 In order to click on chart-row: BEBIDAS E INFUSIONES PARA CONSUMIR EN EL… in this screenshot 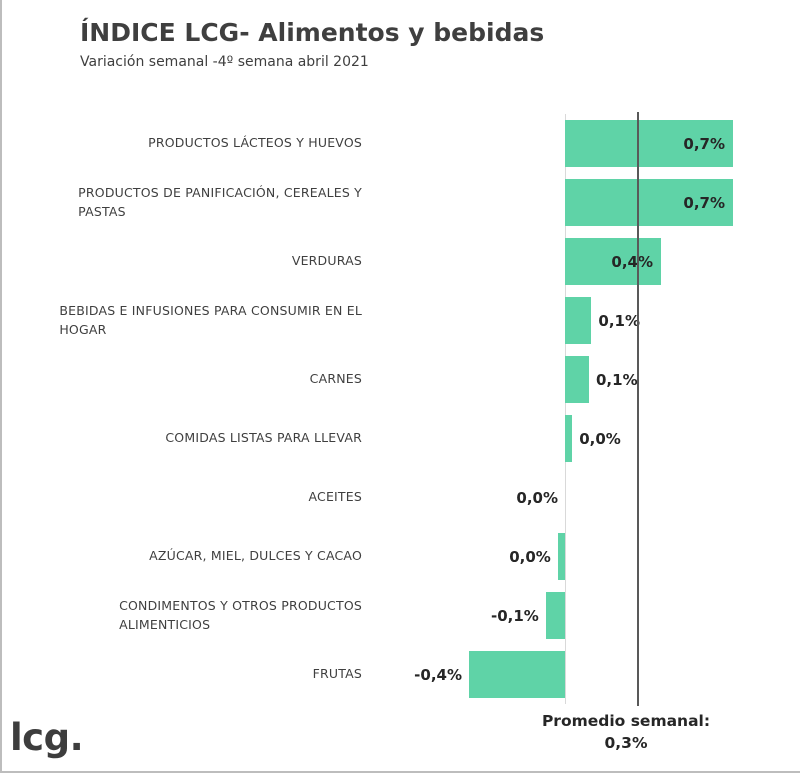, I will do `click(401, 320)`.